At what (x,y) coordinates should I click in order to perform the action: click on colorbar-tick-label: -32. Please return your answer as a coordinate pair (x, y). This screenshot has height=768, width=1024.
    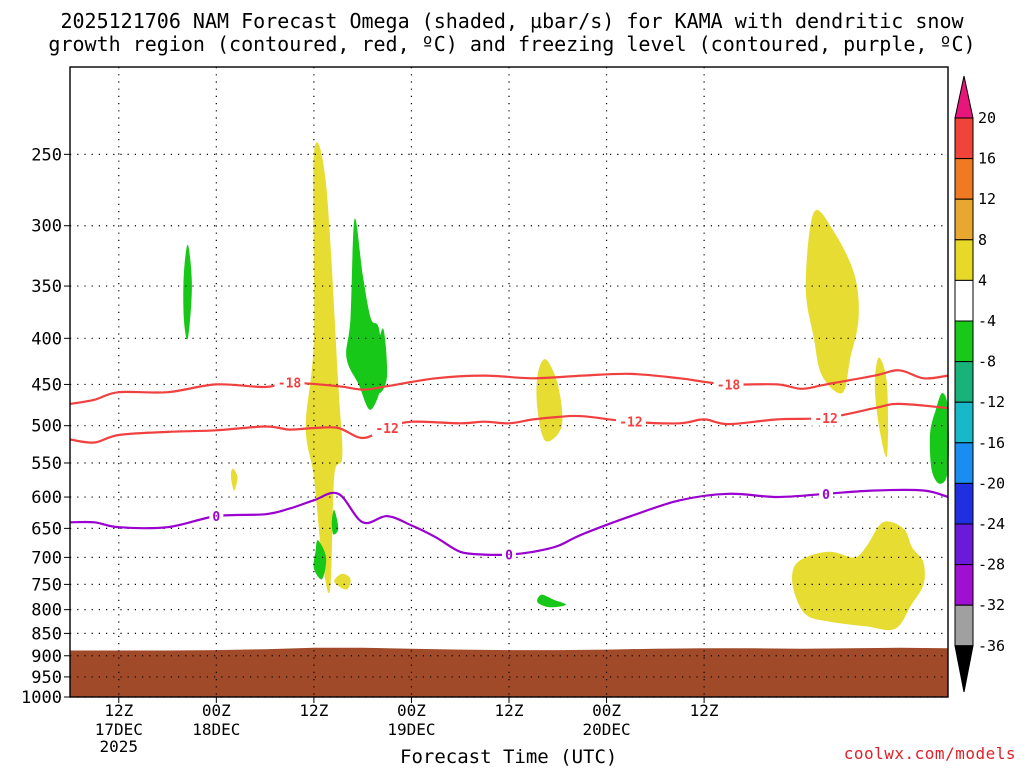
    Looking at the image, I should click on (991, 605).